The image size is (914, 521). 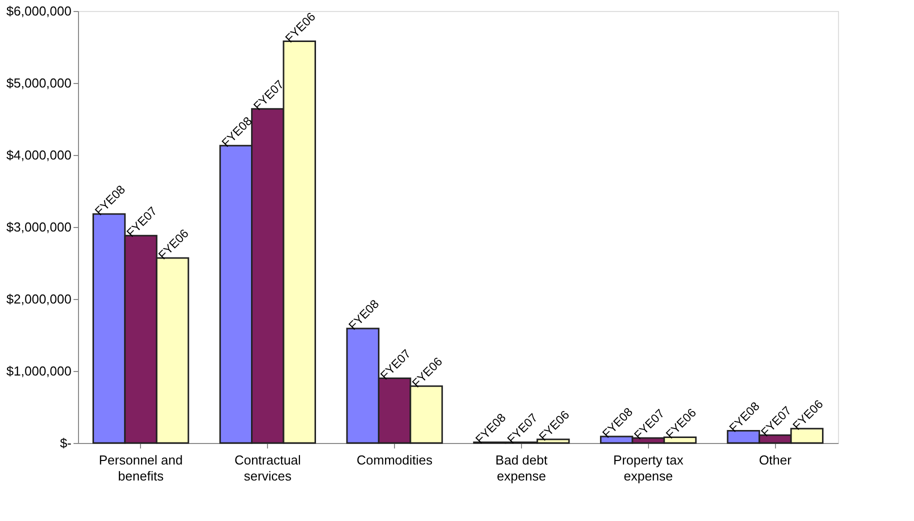 What do you see at coordinates (394, 460) in the screenshot?
I see `x-tick-label: Commodities` at bounding box center [394, 460].